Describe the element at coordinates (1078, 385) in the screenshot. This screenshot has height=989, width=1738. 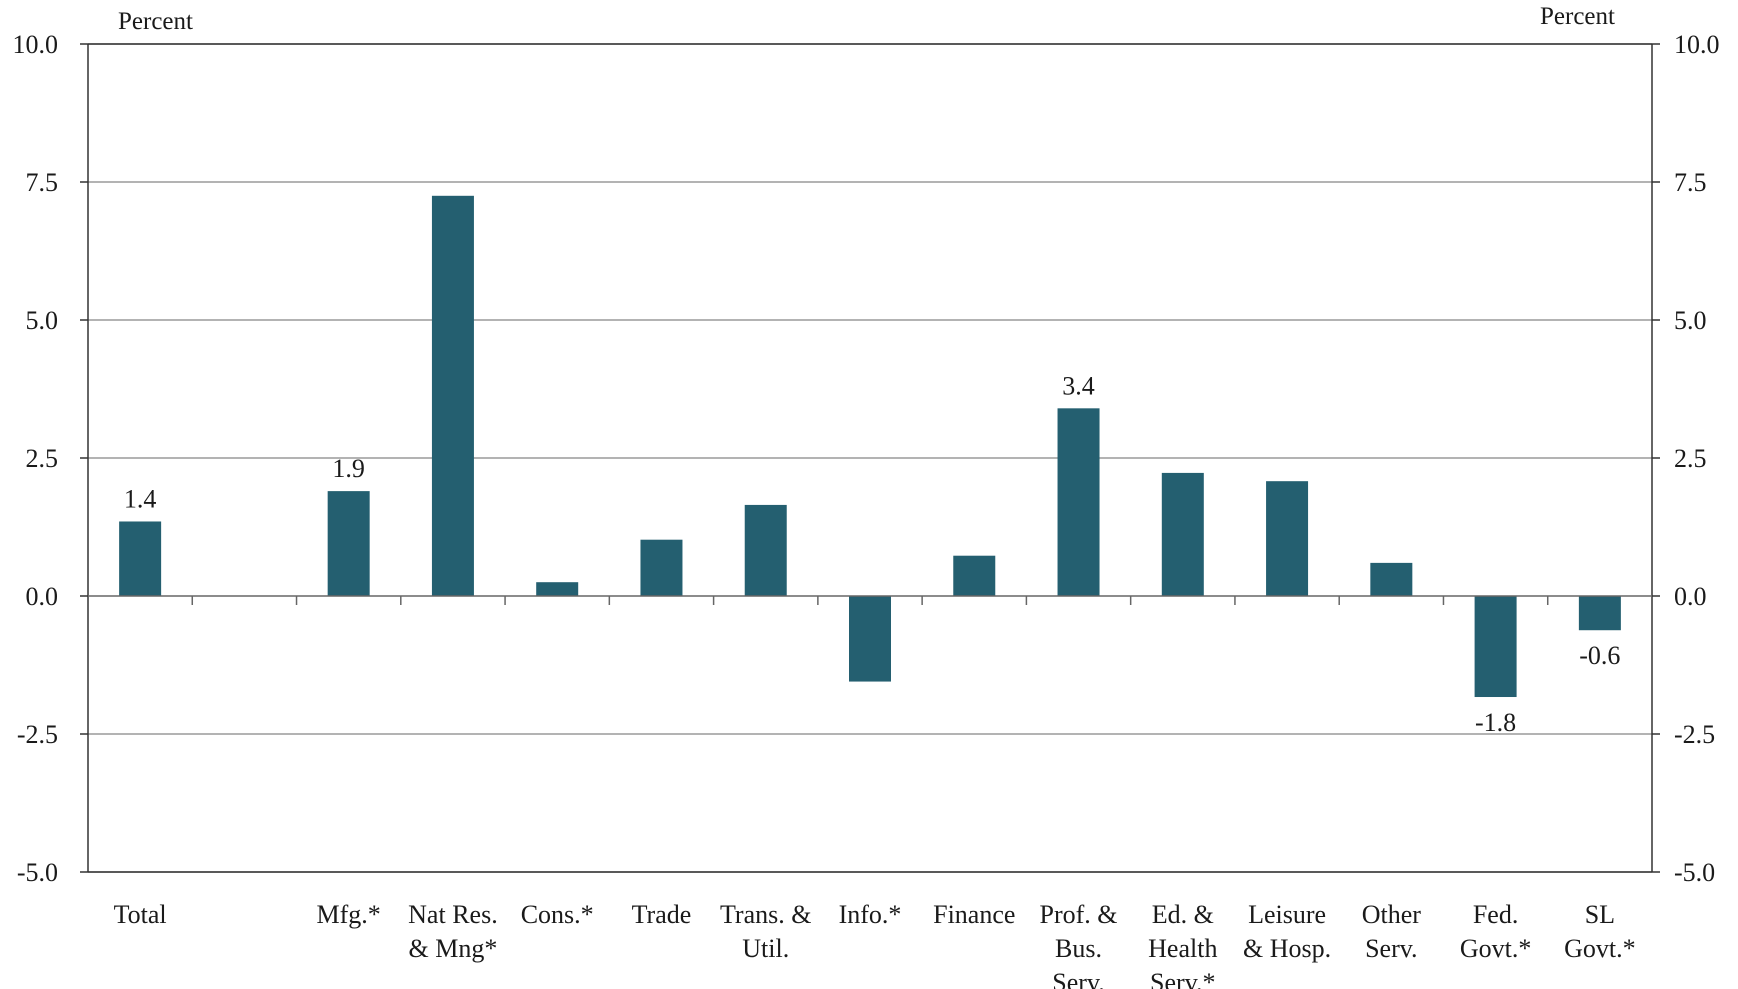
I see `data-label: 3.4` at that location.